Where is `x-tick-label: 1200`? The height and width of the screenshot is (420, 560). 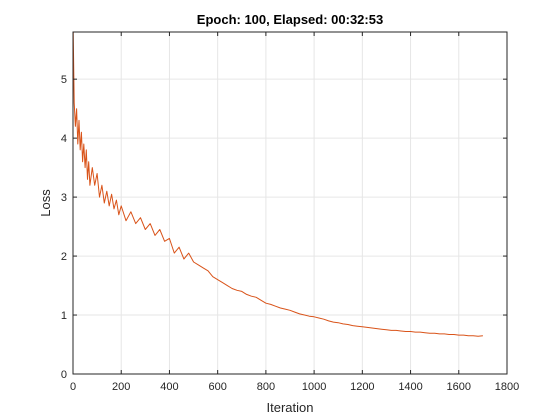 x-tick-label: 1200 is located at coordinates (362, 387).